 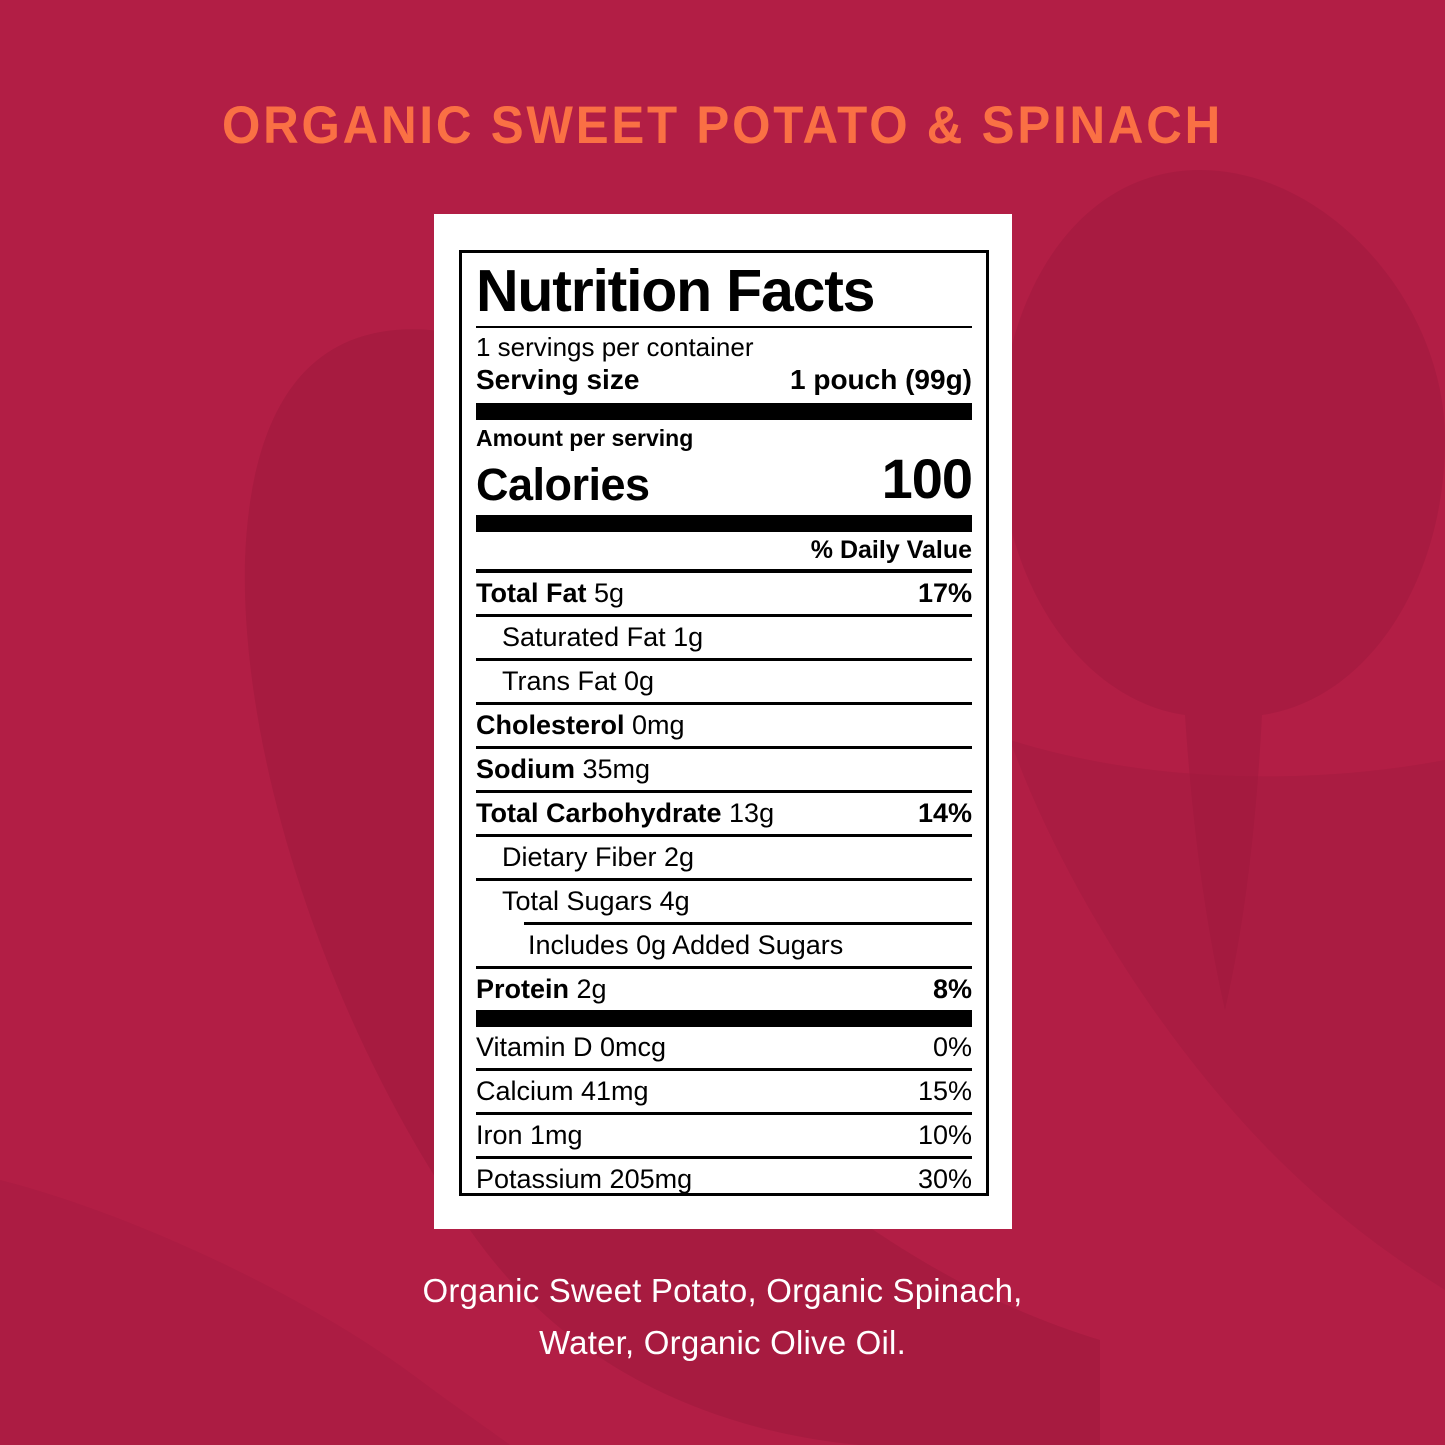 What do you see at coordinates (724, 382) in the screenshot?
I see `serving-size-row: Serving size 1 pouch (99g)` at bounding box center [724, 382].